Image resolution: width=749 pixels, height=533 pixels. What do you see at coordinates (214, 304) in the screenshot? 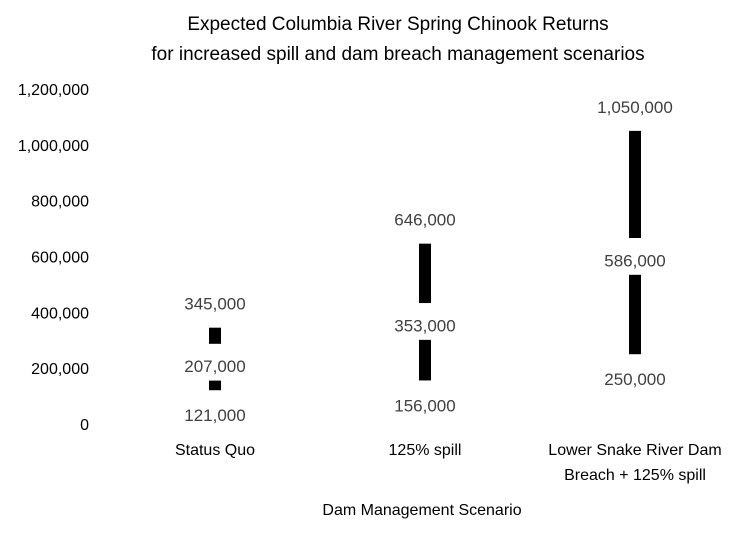
I see `data-label-high: 345,000` at bounding box center [214, 304].